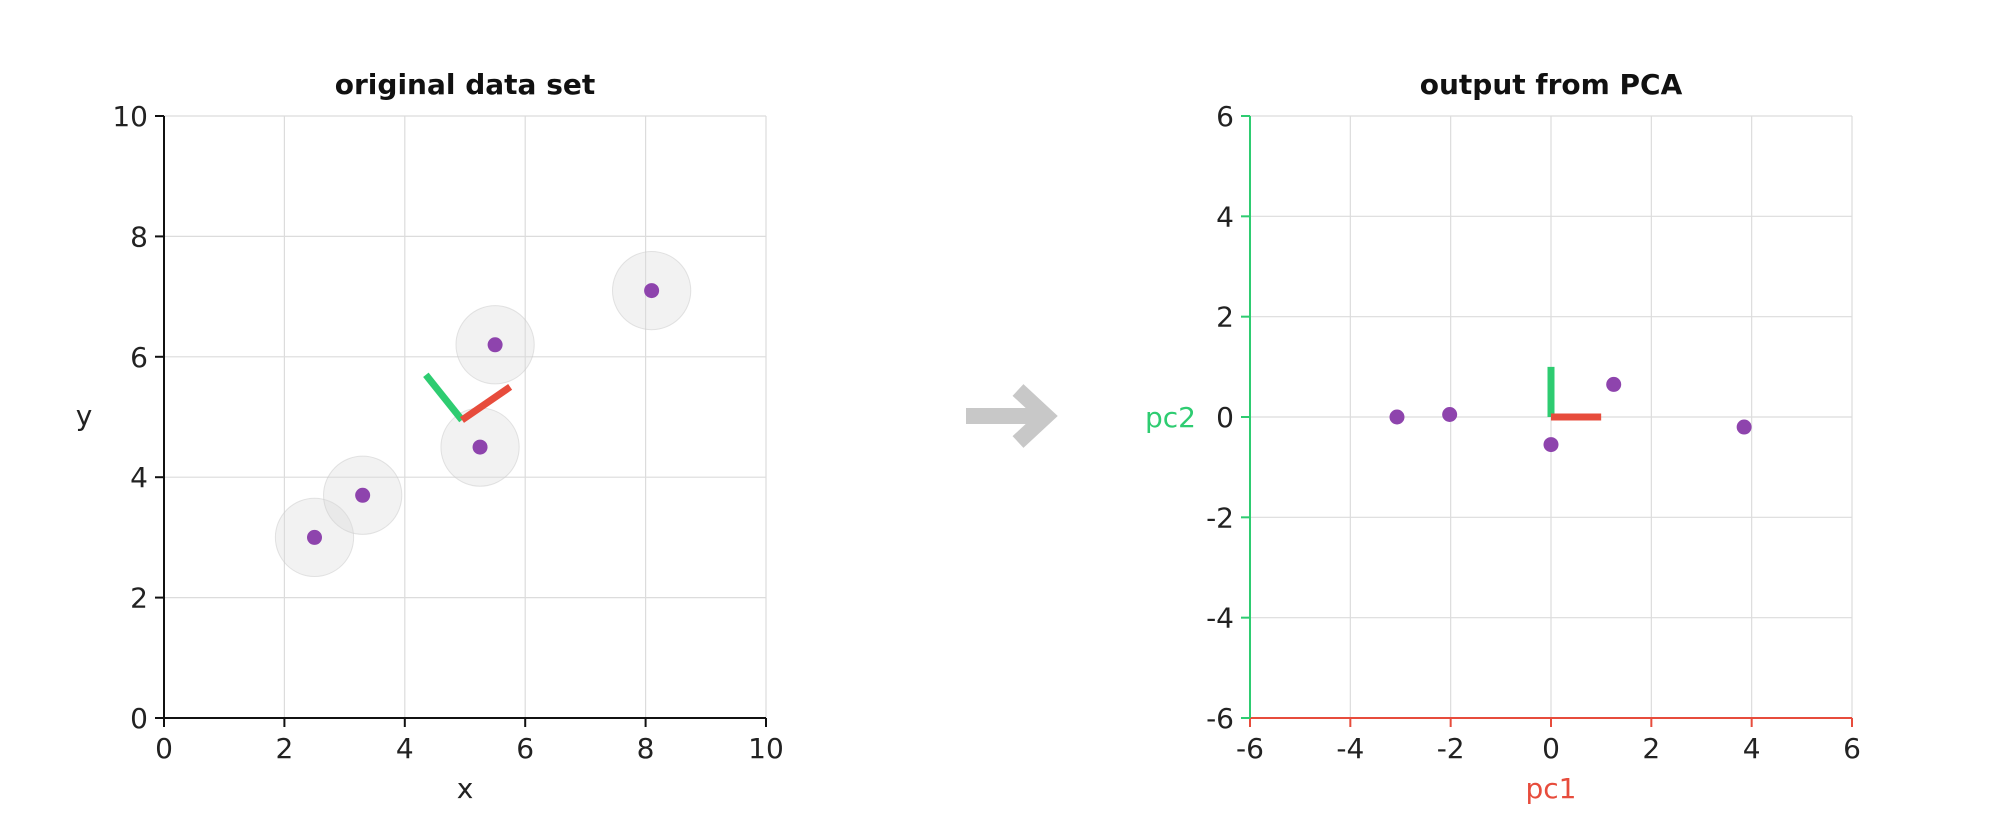 This screenshot has width=1990, height=834. Describe the element at coordinates (444, 397) in the screenshot. I see `pc2-vector` at that location.